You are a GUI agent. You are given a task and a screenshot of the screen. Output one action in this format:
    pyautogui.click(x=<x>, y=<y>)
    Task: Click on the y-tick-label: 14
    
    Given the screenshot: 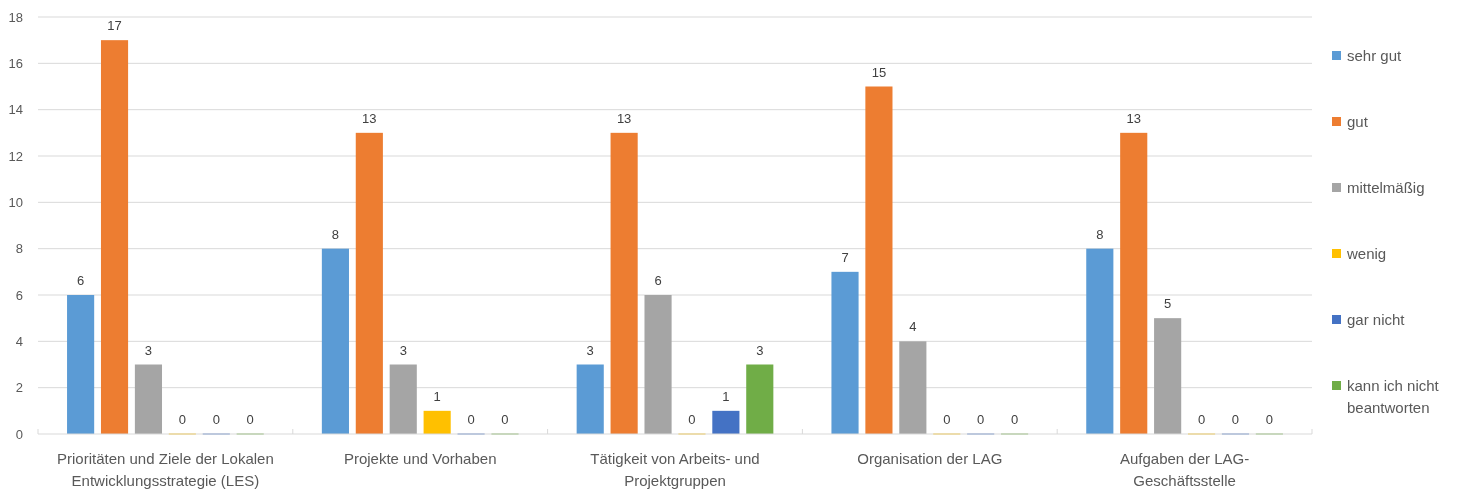 What is the action you would take?
    pyautogui.click(x=15, y=110)
    